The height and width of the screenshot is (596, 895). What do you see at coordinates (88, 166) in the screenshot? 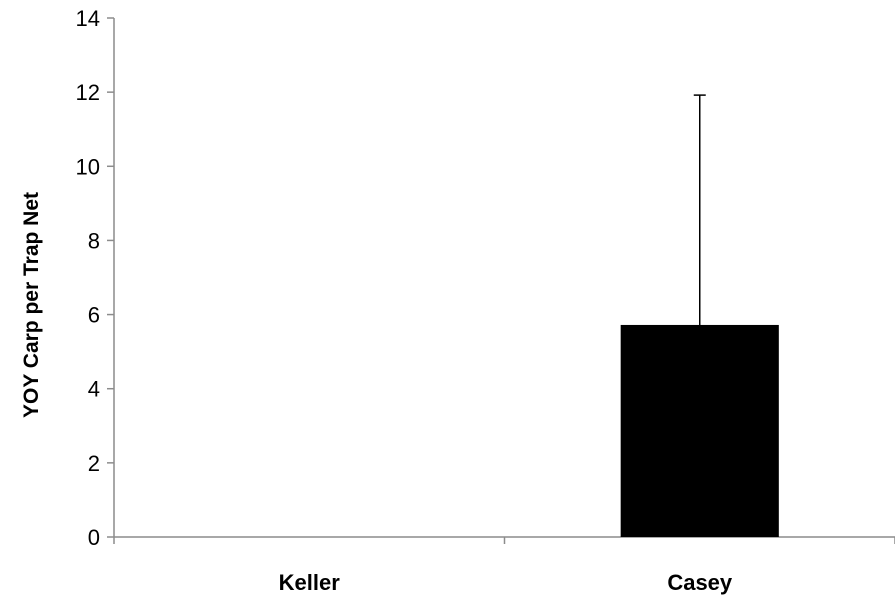
I see `y-tick-label: 10` at bounding box center [88, 166].